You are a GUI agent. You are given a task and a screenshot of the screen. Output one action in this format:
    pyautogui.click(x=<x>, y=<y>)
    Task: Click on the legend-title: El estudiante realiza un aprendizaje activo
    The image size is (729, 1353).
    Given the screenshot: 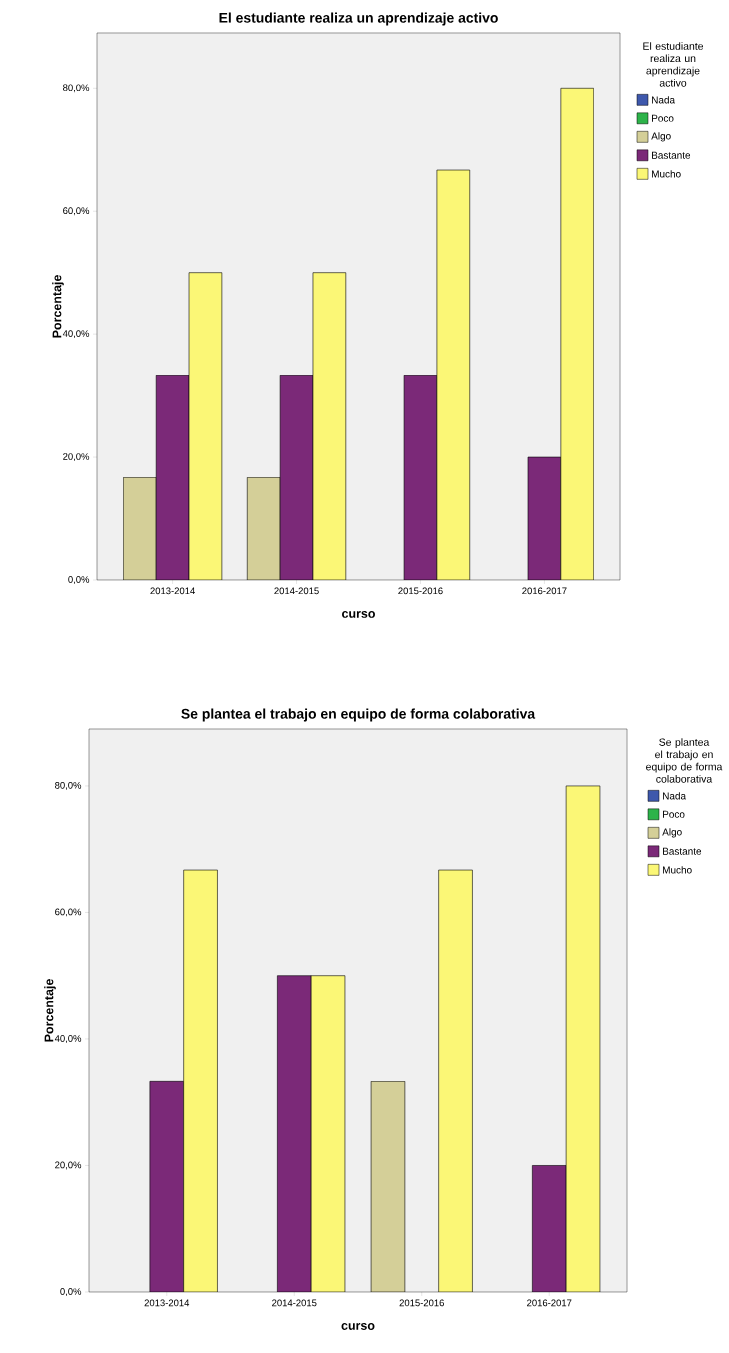 What is the action you would take?
    pyautogui.click(x=673, y=64)
    